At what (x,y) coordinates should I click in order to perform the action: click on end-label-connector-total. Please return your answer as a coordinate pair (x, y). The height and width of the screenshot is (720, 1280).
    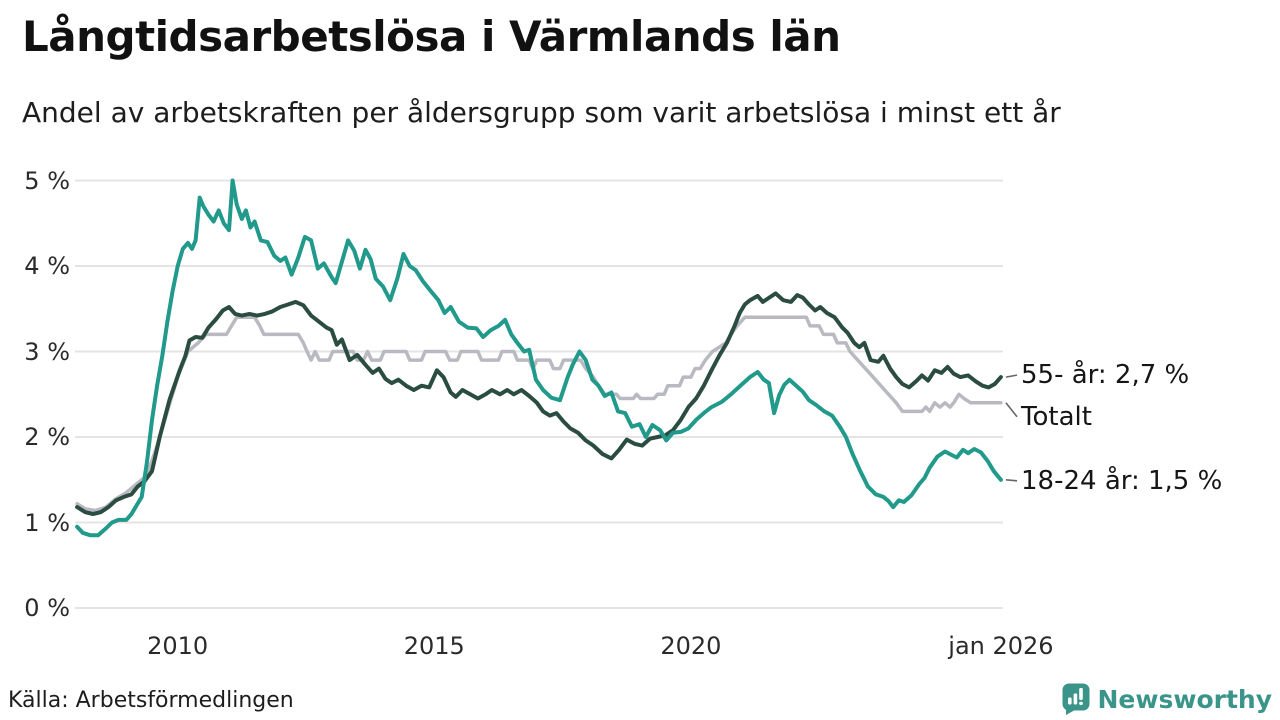
    Looking at the image, I should click on (1011, 410).